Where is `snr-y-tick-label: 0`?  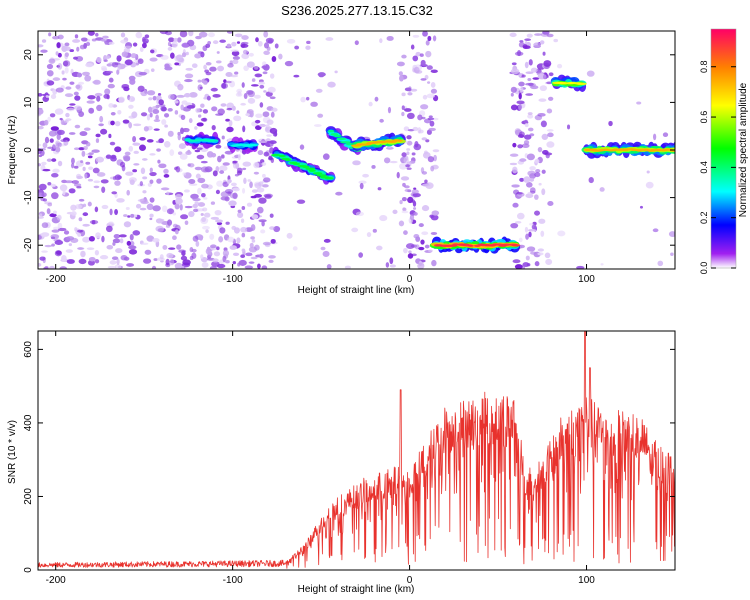 snr-y-tick-label: 0 is located at coordinates (28, 570).